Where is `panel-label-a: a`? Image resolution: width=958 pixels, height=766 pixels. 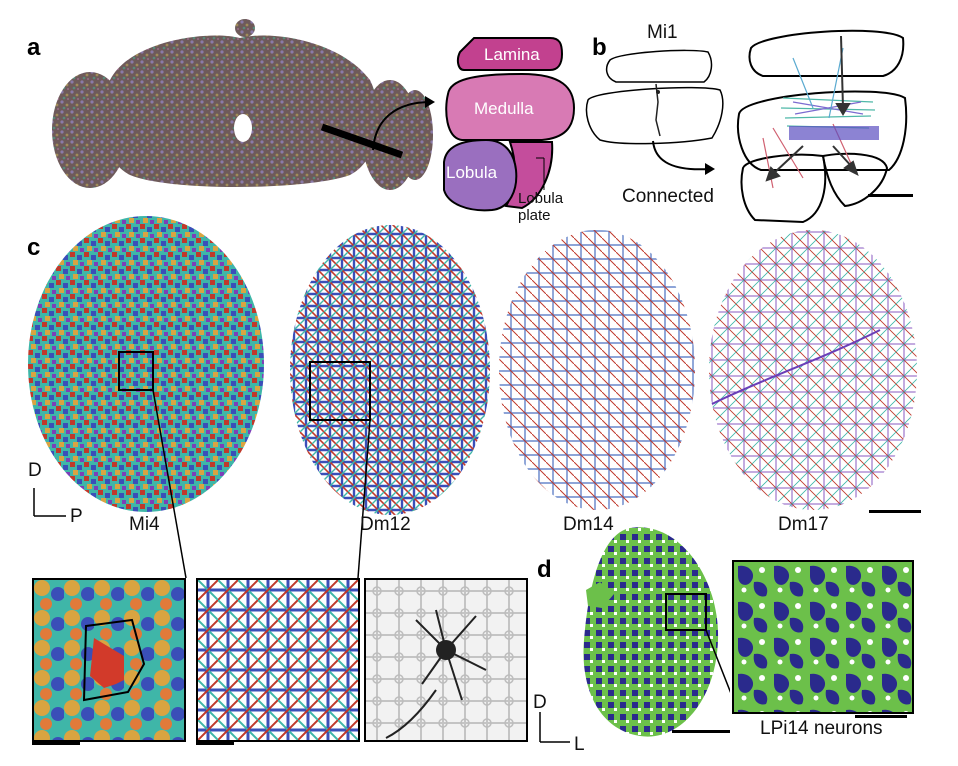
panel-label-a: a is located at coordinates (34, 47).